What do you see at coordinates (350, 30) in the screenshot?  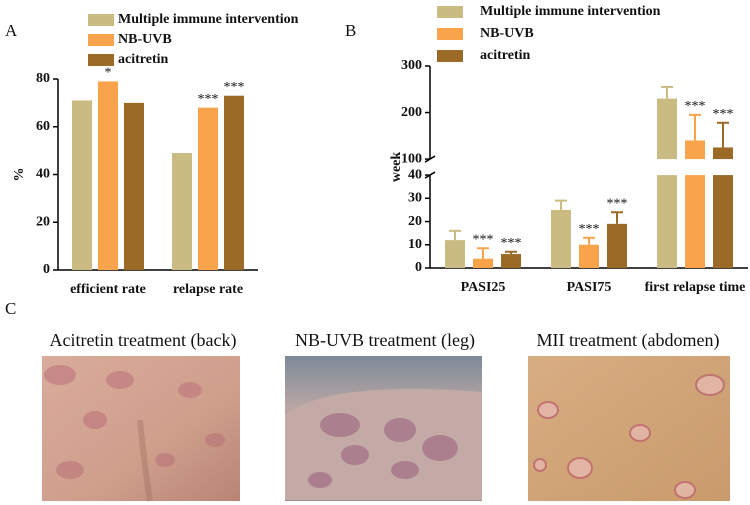 I see `panel-label: B` at bounding box center [350, 30].